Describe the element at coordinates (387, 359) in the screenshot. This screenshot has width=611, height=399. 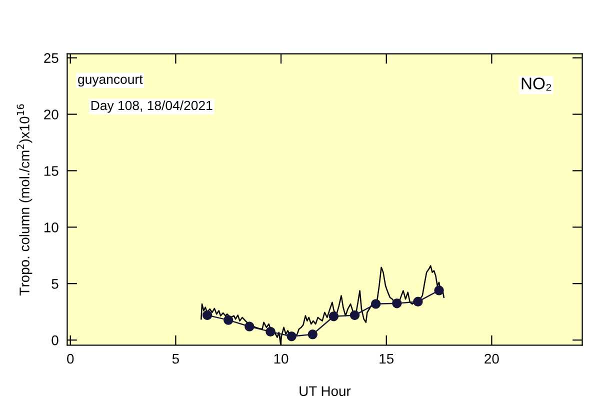
I see `x-tick-label: 15` at that location.